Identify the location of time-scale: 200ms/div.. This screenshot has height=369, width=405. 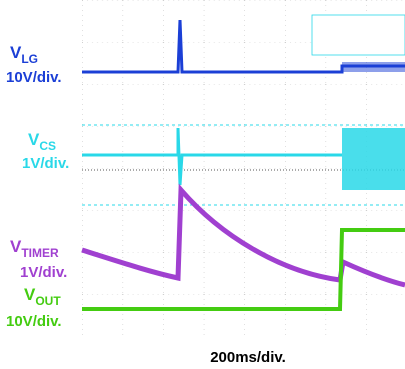
(248, 357).